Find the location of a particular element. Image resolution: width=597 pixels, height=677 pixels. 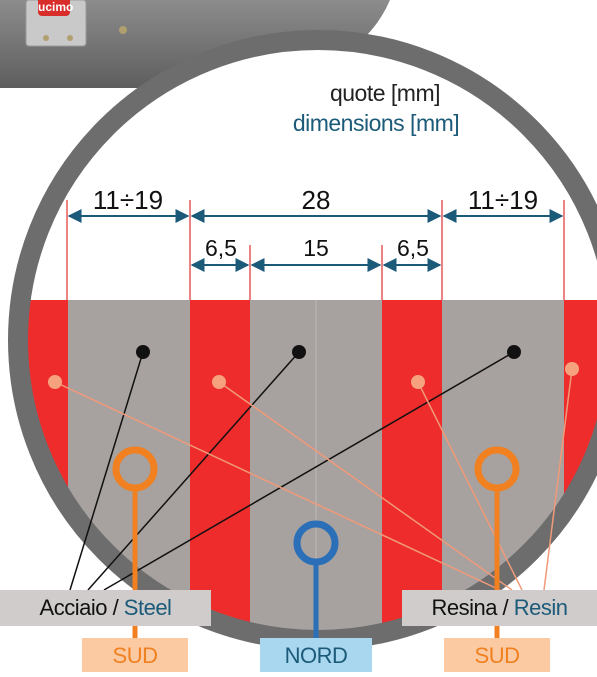

pole-label-nord: NORD is located at coordinates (316, 655).